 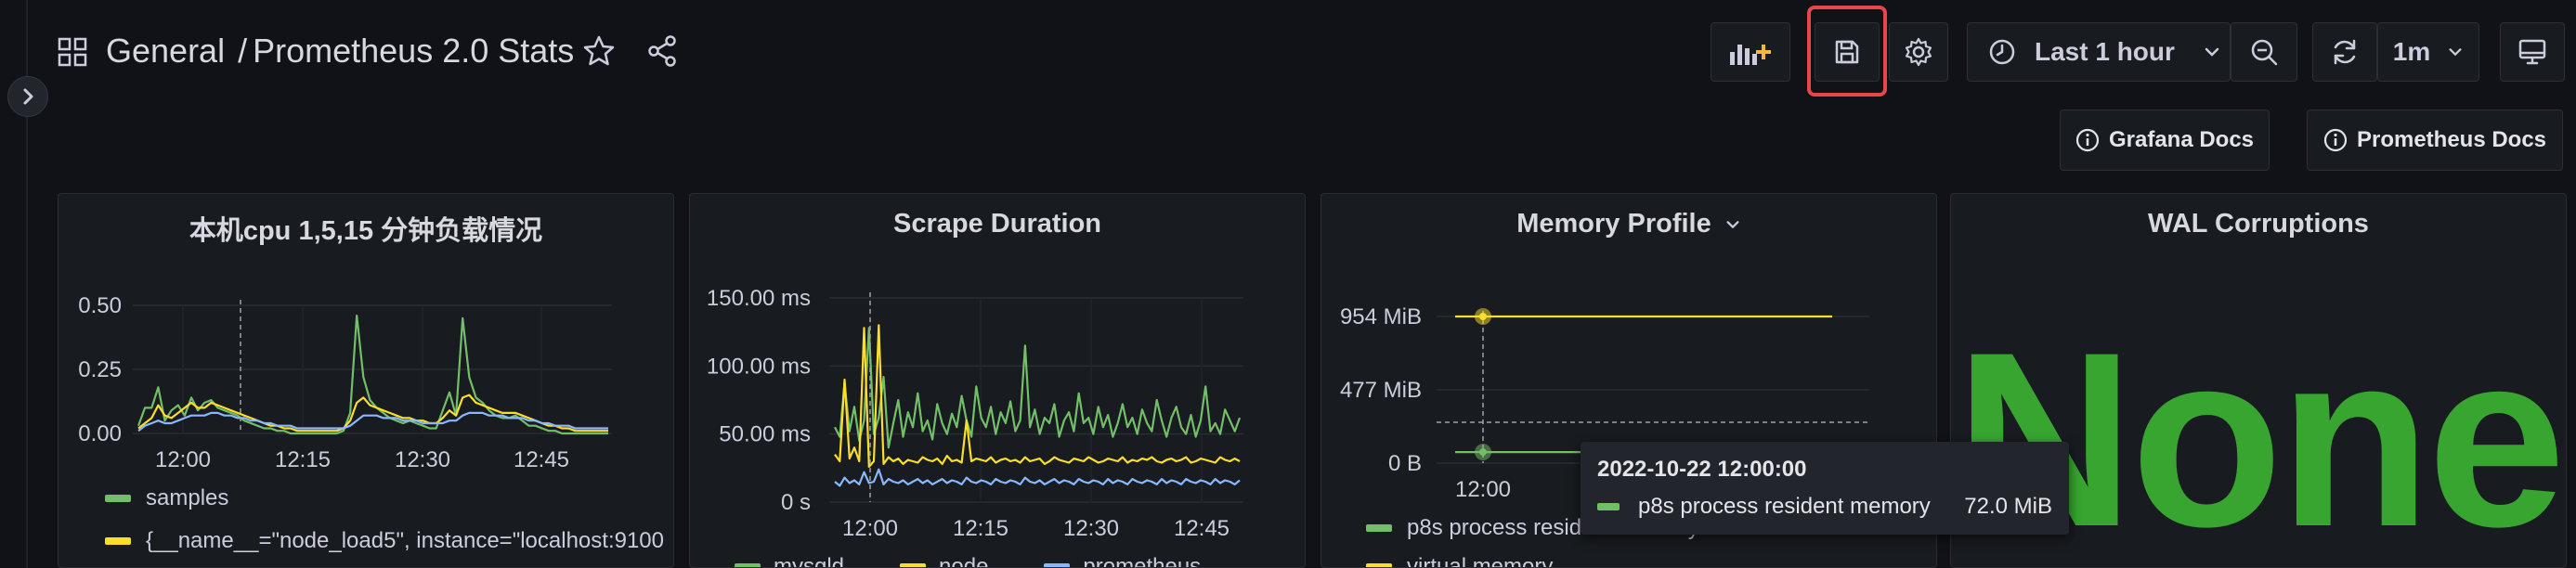 I want to click on dashboard-title: Prometheus 2.0 Stats, so click(x=414, y=51).